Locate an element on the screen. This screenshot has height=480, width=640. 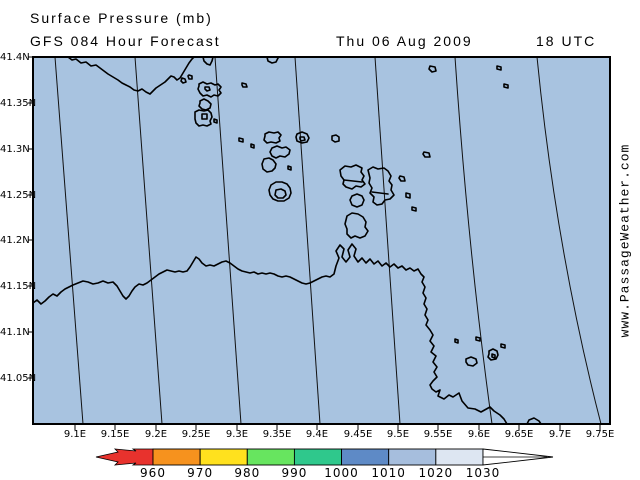
longitude-ticks is located at coordinates (337, 427).